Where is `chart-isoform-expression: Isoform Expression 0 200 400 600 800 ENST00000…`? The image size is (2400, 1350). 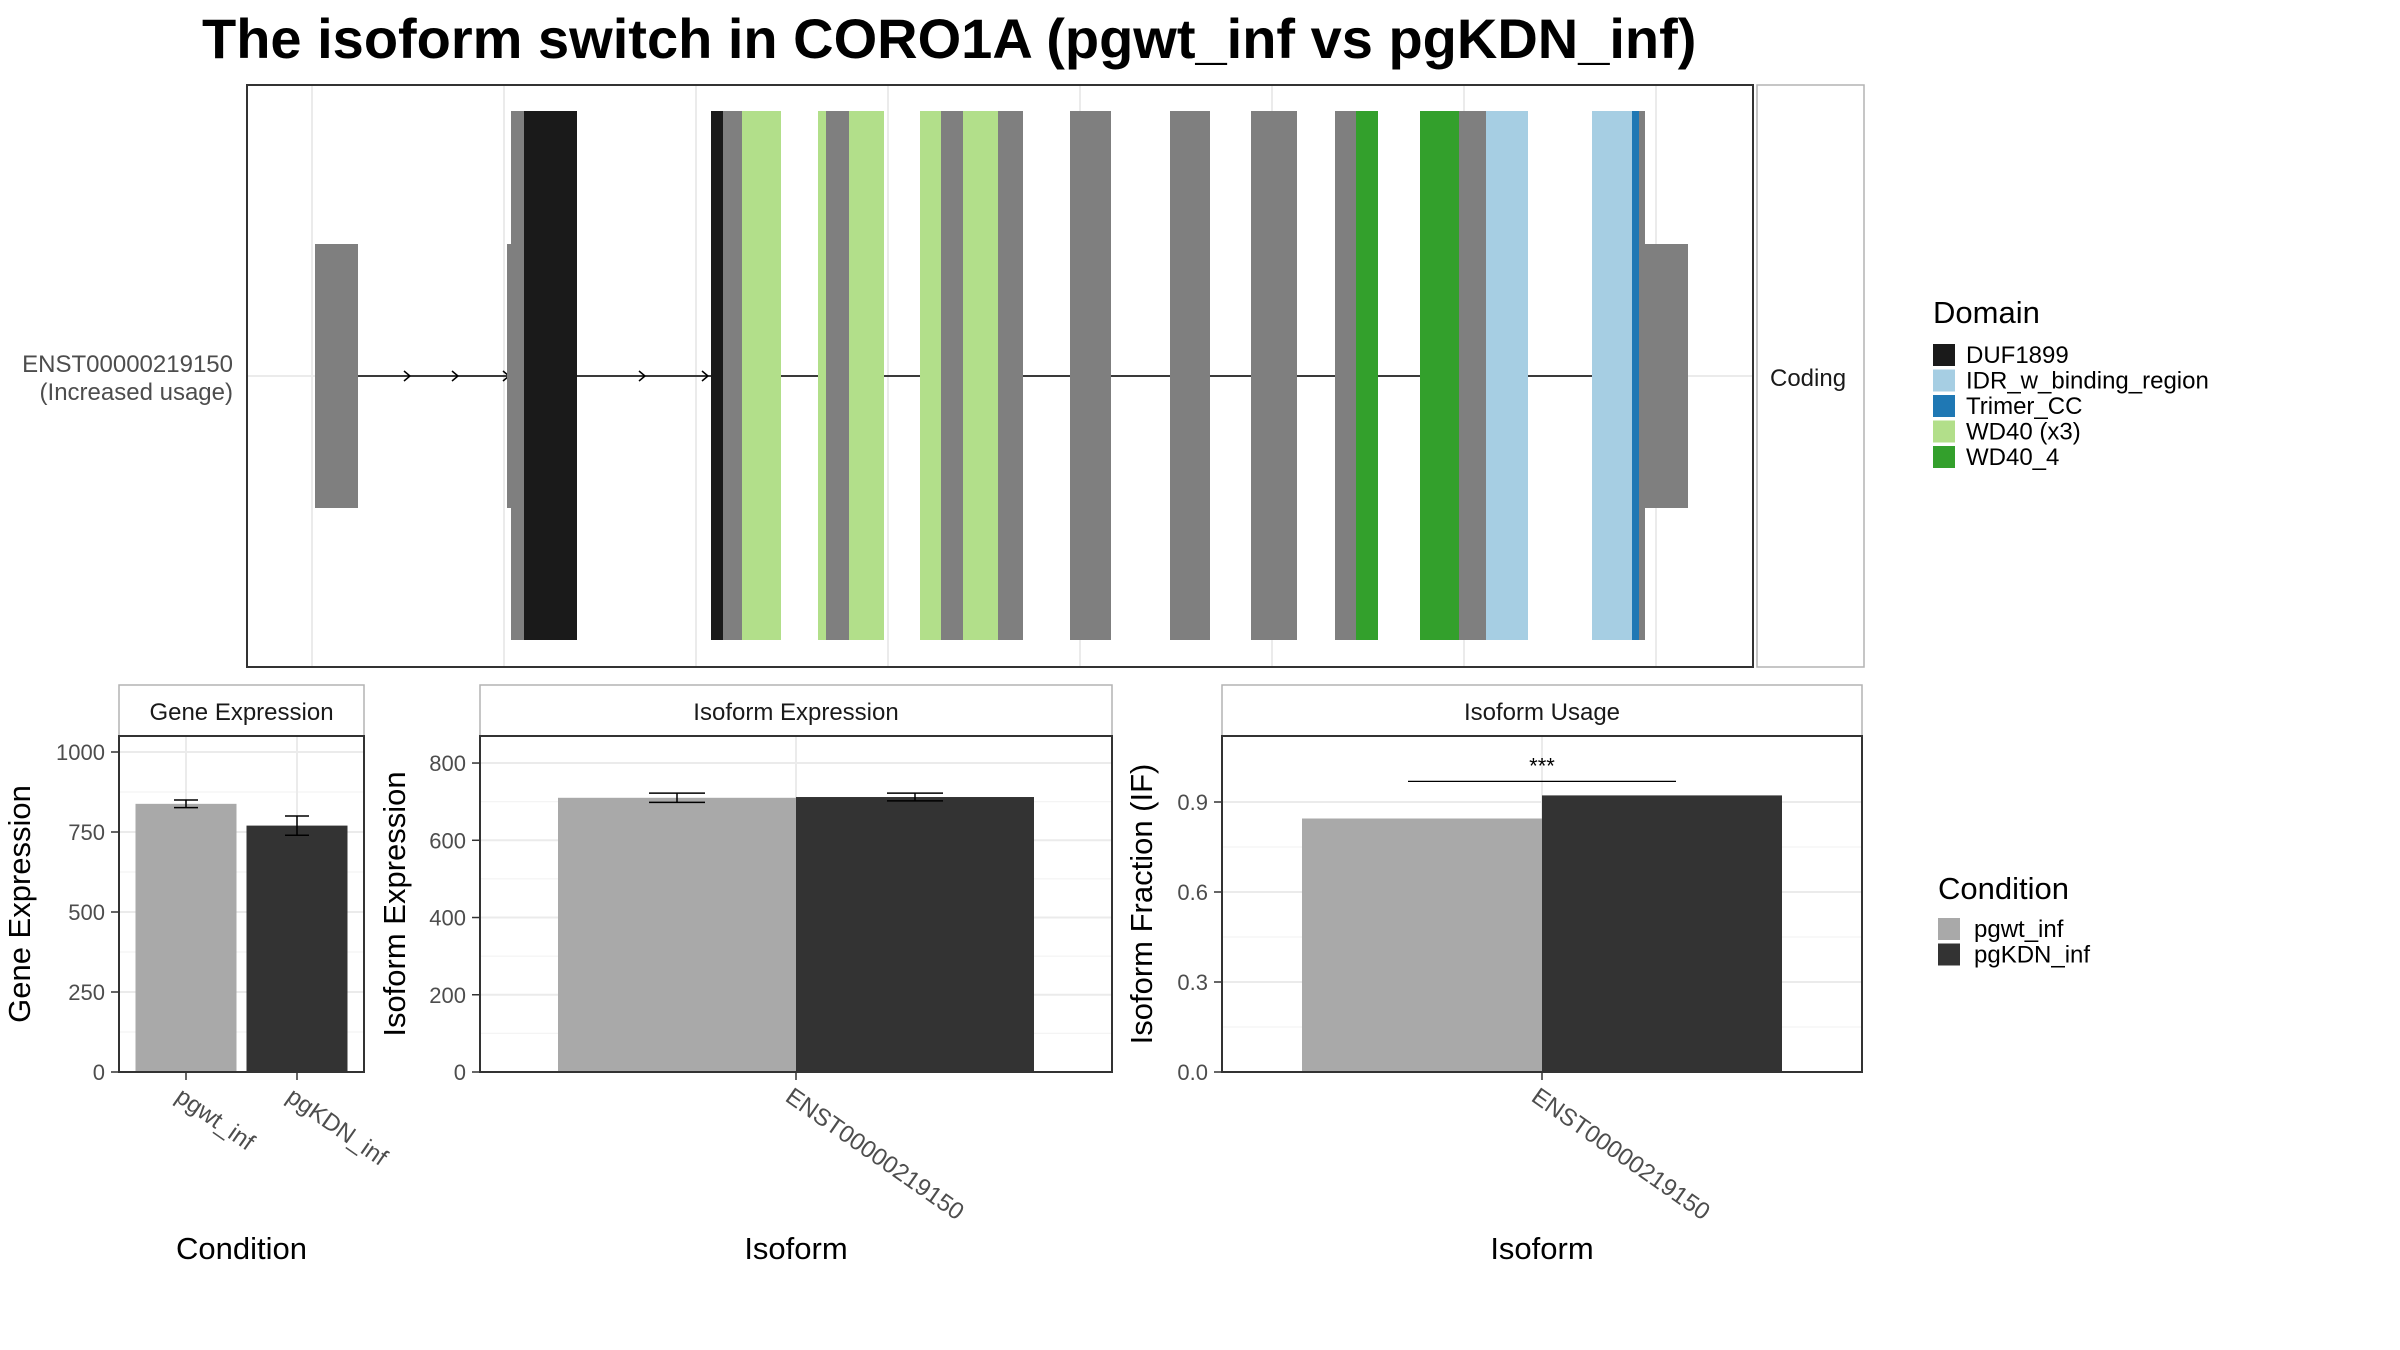
chart-isoform-expression: Isoform Expression 0 200 400 600 800 ENST00000… is located at coordinates (745, 975).